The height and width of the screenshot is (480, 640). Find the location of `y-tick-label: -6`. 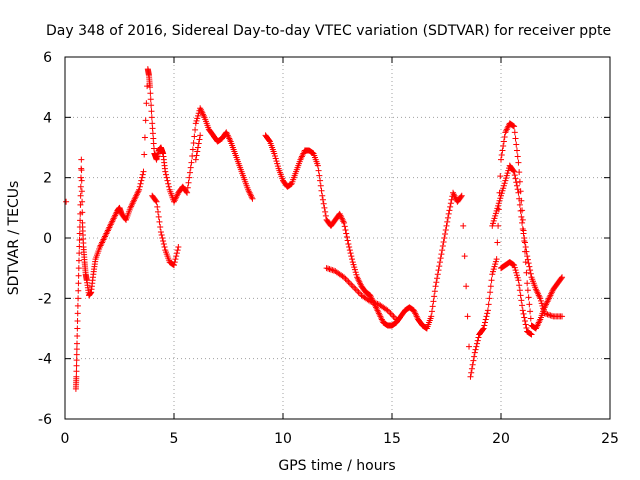

y-tick-label: -6 is located at coordinates (45, 420).